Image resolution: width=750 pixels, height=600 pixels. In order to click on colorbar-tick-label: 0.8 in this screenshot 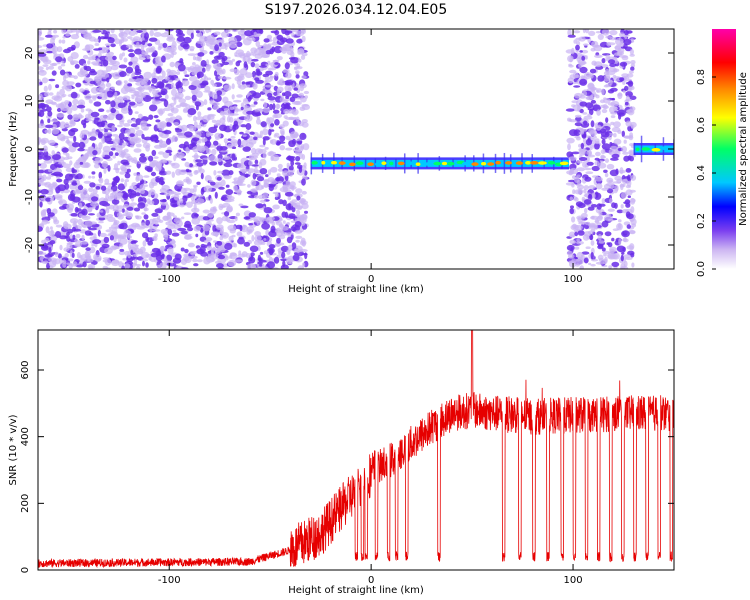, I will do `click(701, 77)`.